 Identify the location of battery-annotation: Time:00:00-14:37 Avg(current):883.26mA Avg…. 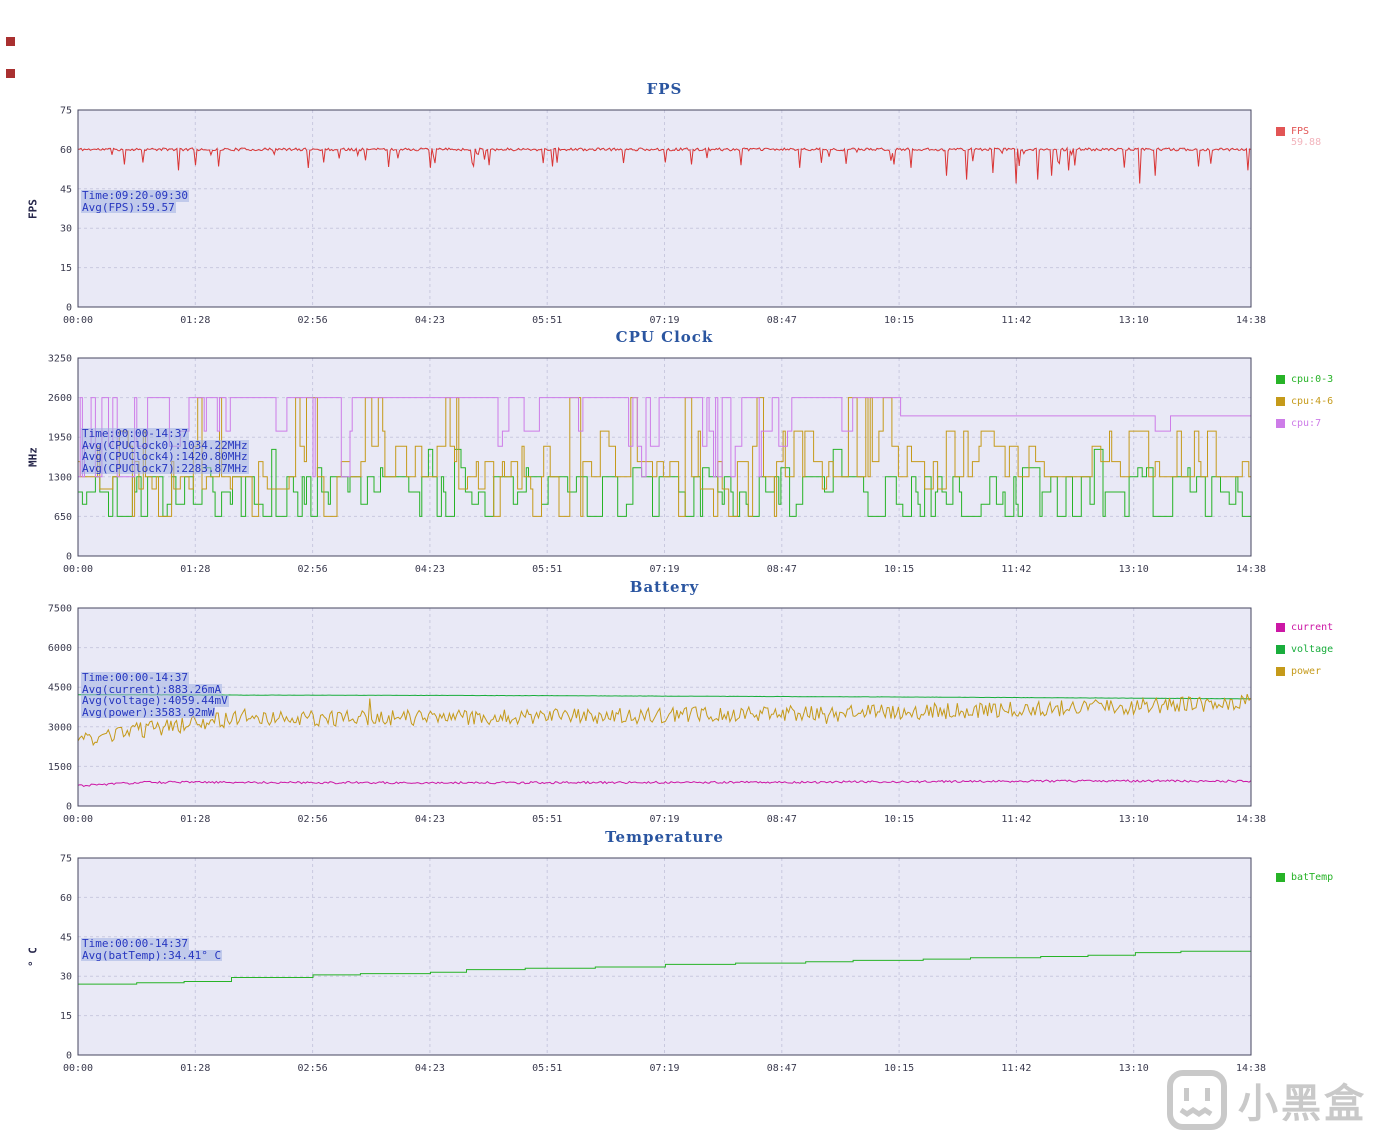
(155, 695).